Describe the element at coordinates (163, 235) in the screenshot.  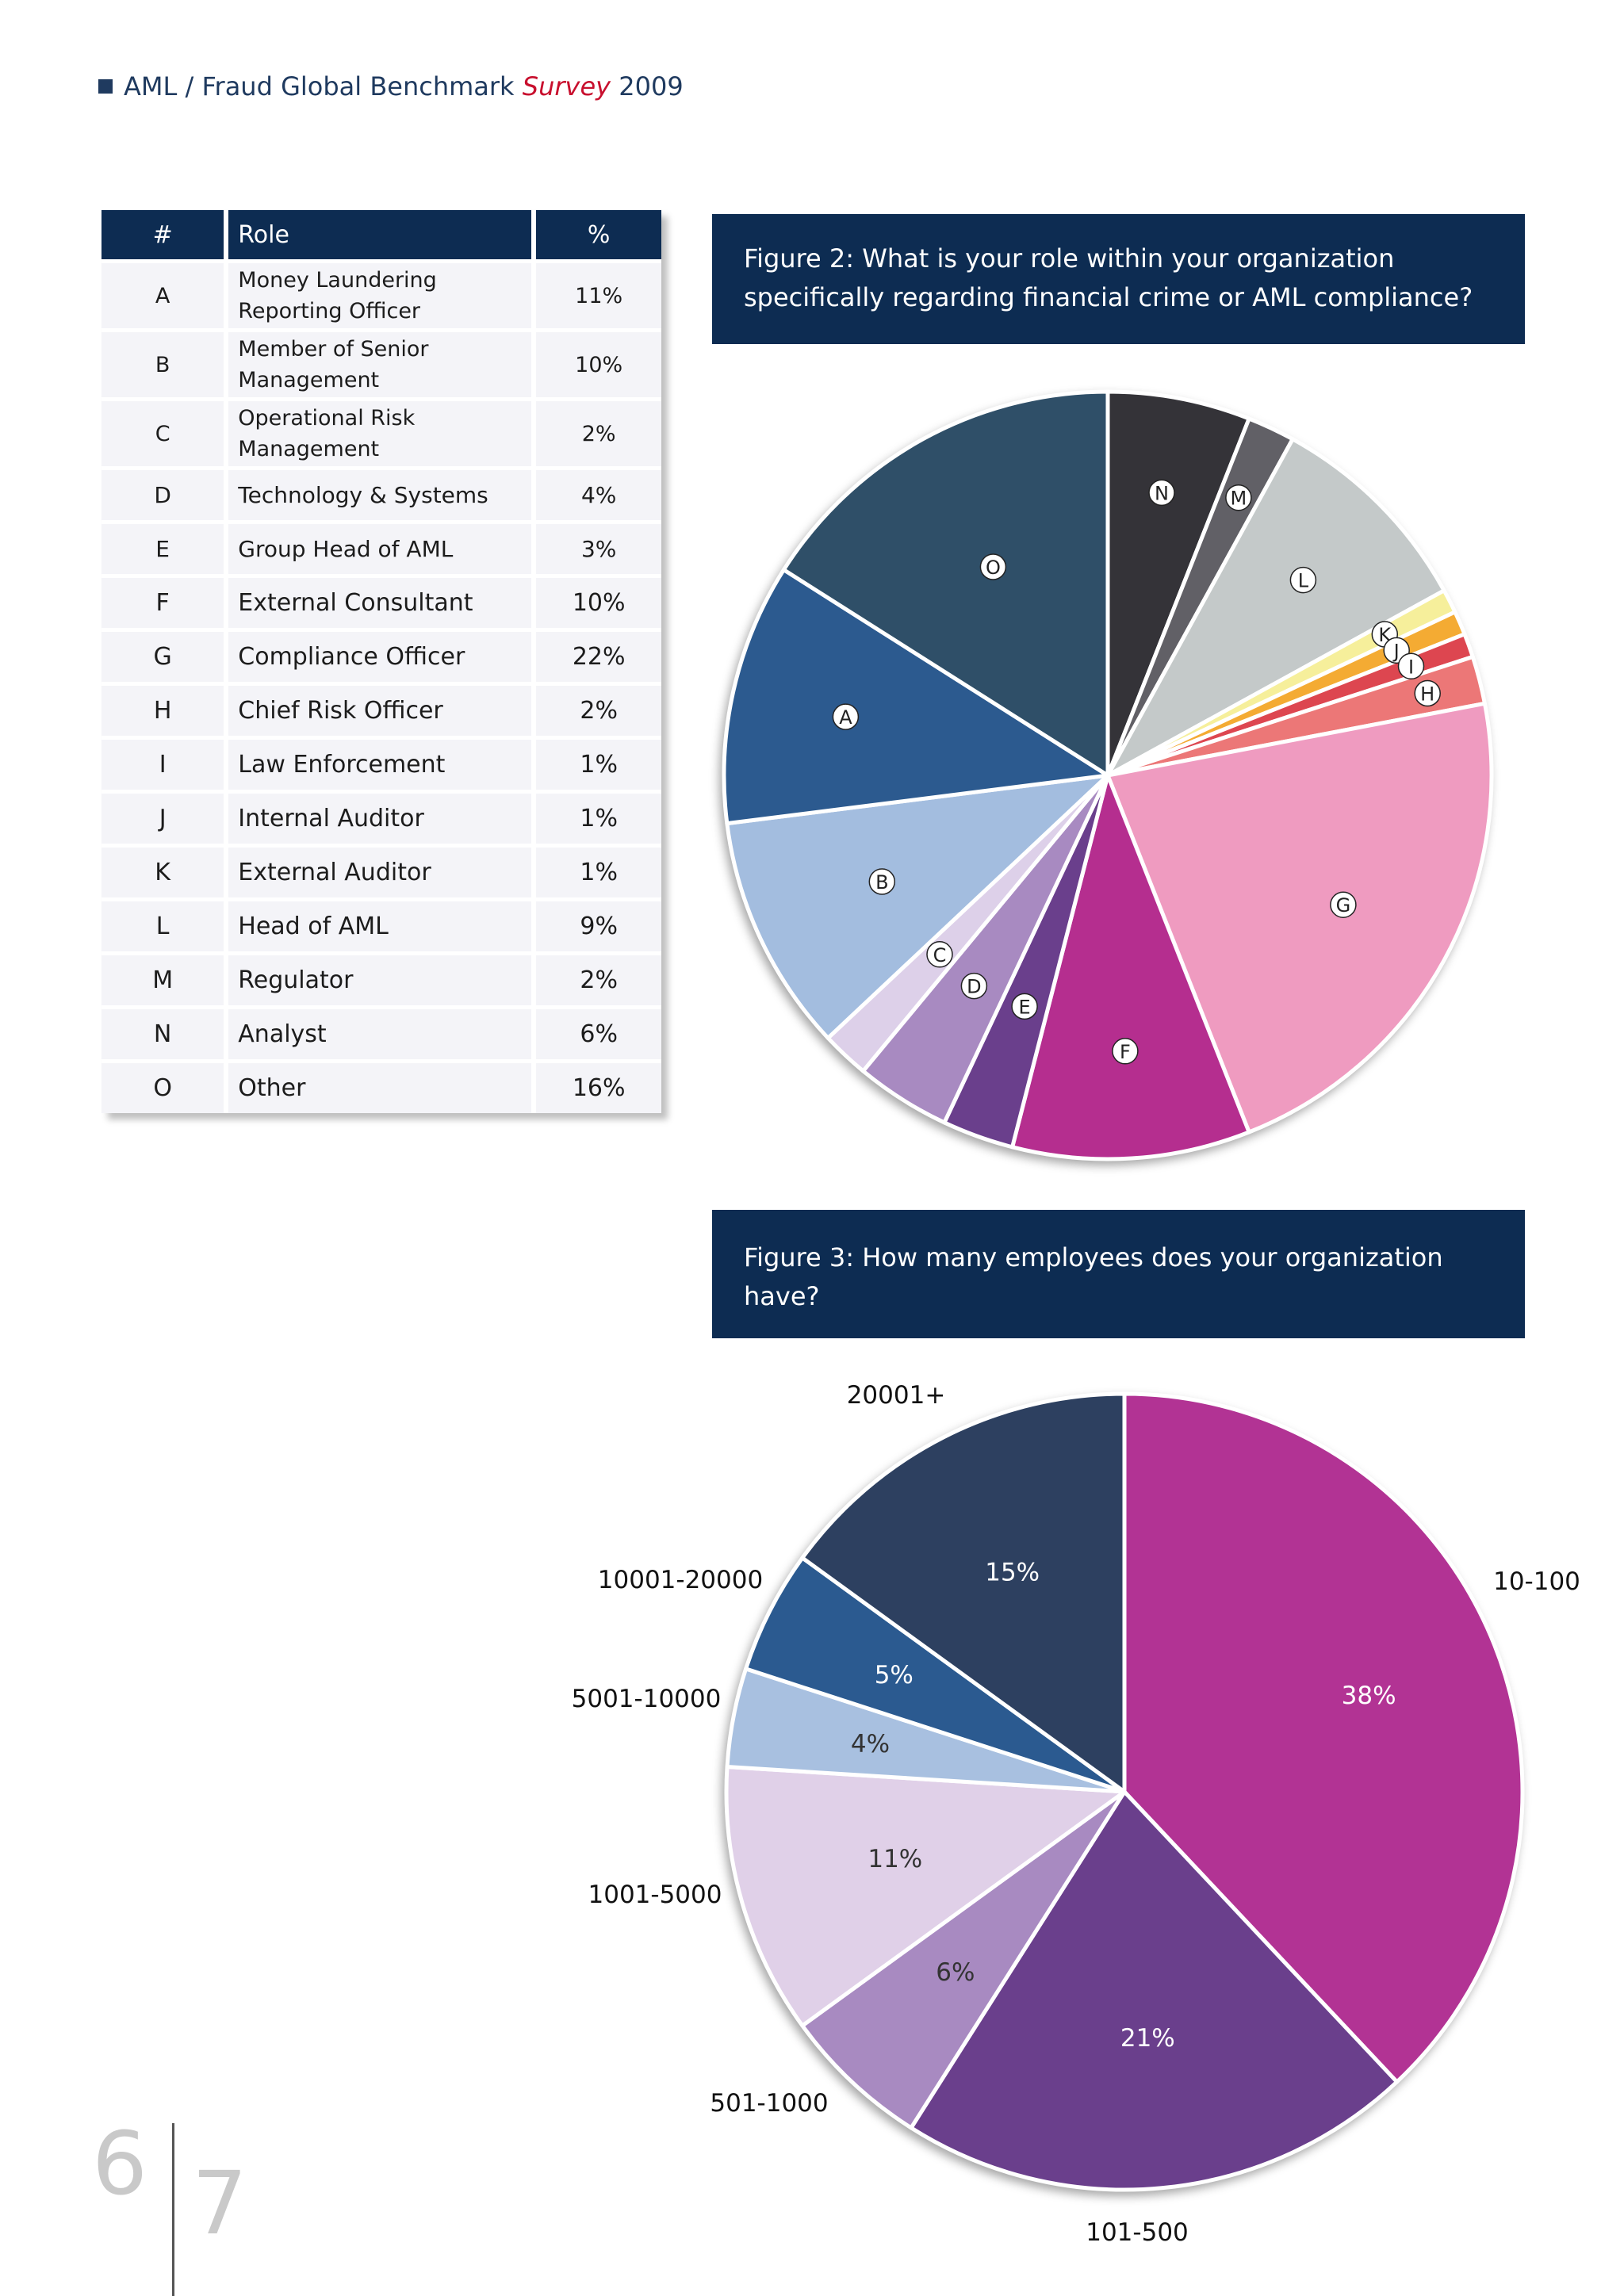
I see `col-header-id: #` at that location.